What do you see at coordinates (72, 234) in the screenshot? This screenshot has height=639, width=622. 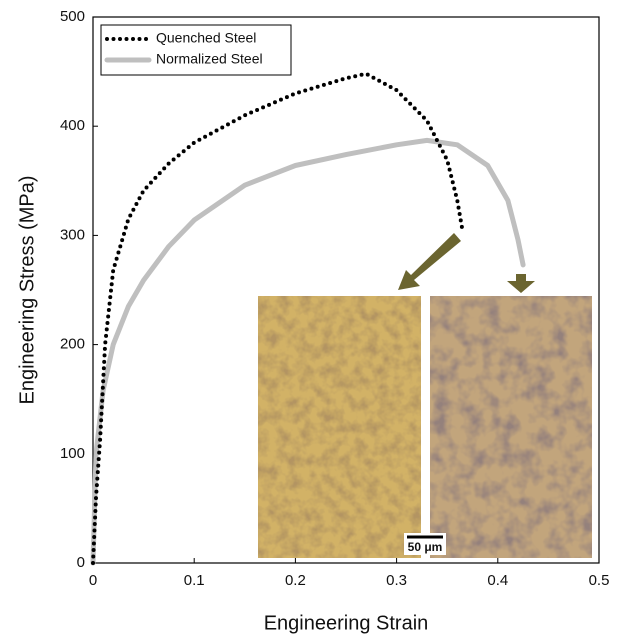 I see `y-tick-label: 300` at bounding box center [72, 234].